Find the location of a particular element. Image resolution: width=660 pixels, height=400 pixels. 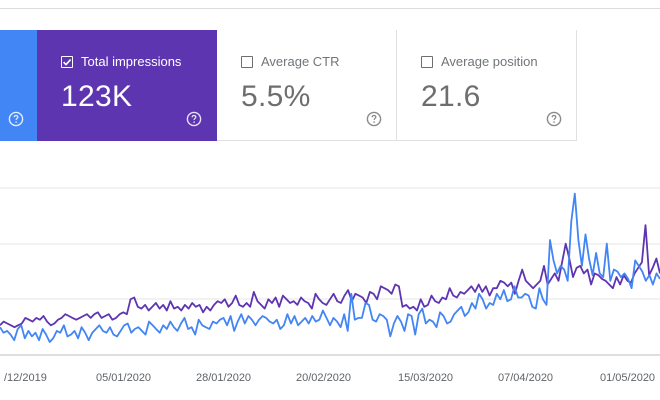

x-tick-label: 01/05/2020 is located at coordinates (627, 378).